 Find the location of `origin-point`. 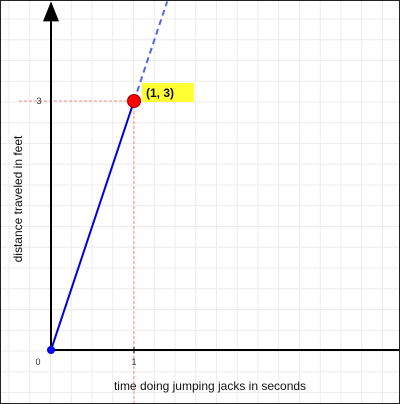

origin-point is located at coordinates (51, 350).